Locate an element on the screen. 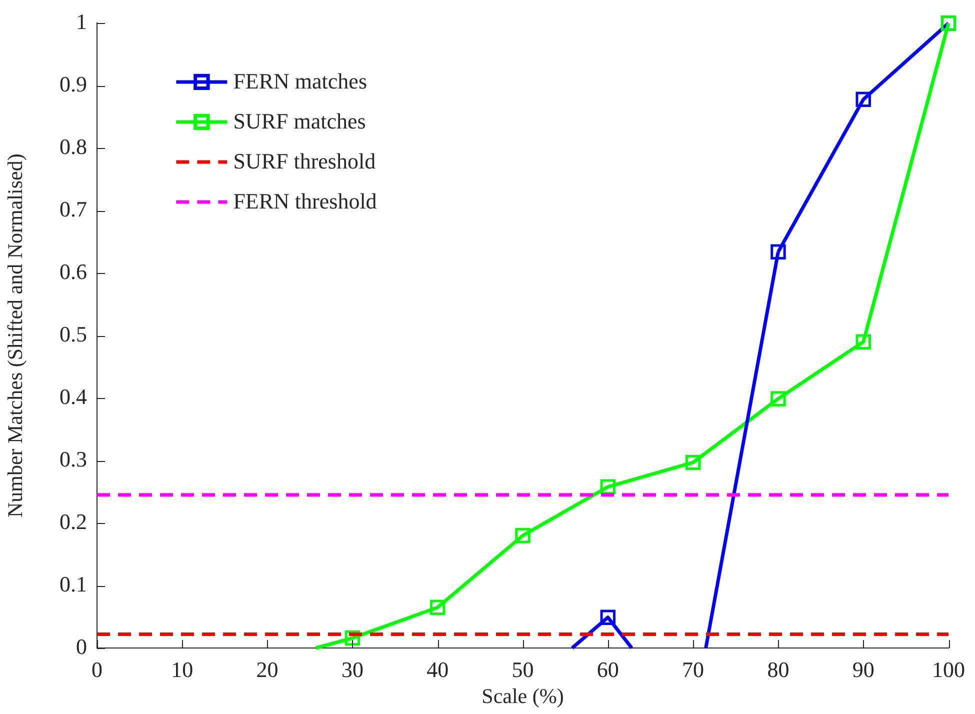 The height and width of the screenshot is (714, 975). x-axis-title: Scale (%) is located at coordinates (523, 696).